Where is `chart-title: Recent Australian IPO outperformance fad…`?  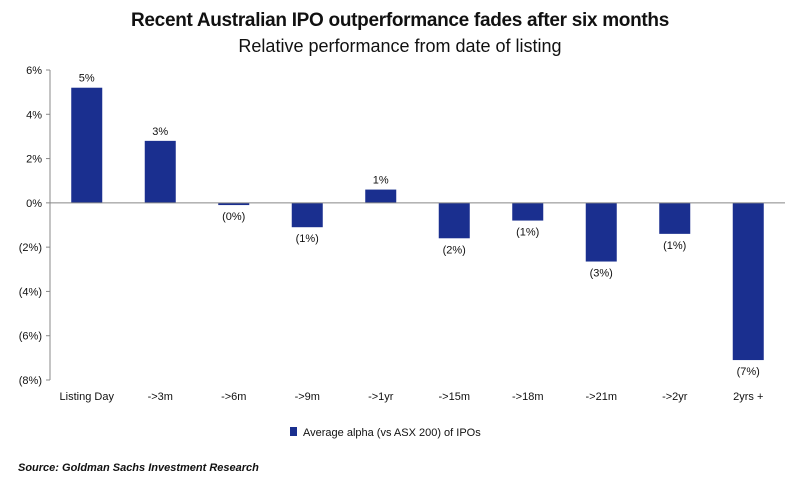
chart-title: Recent Australian IPO outperformance fad… is located at coordinates (399, 20).